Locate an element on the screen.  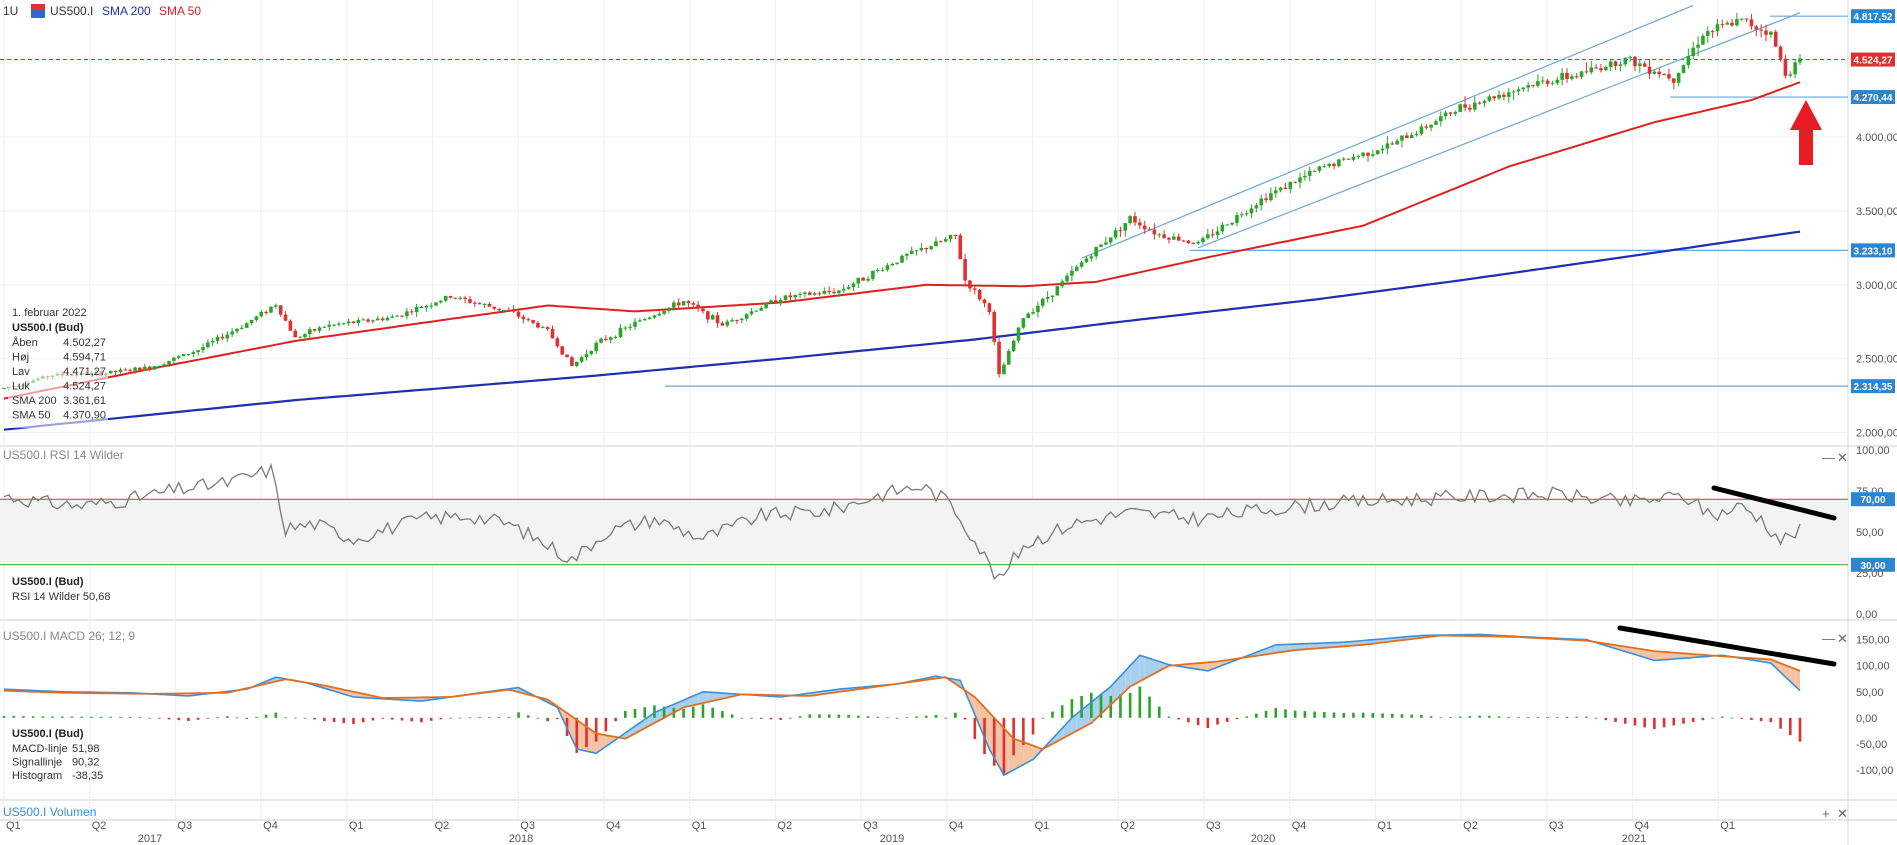
timeframe-label: 1U is located at coordinates (10, 11).